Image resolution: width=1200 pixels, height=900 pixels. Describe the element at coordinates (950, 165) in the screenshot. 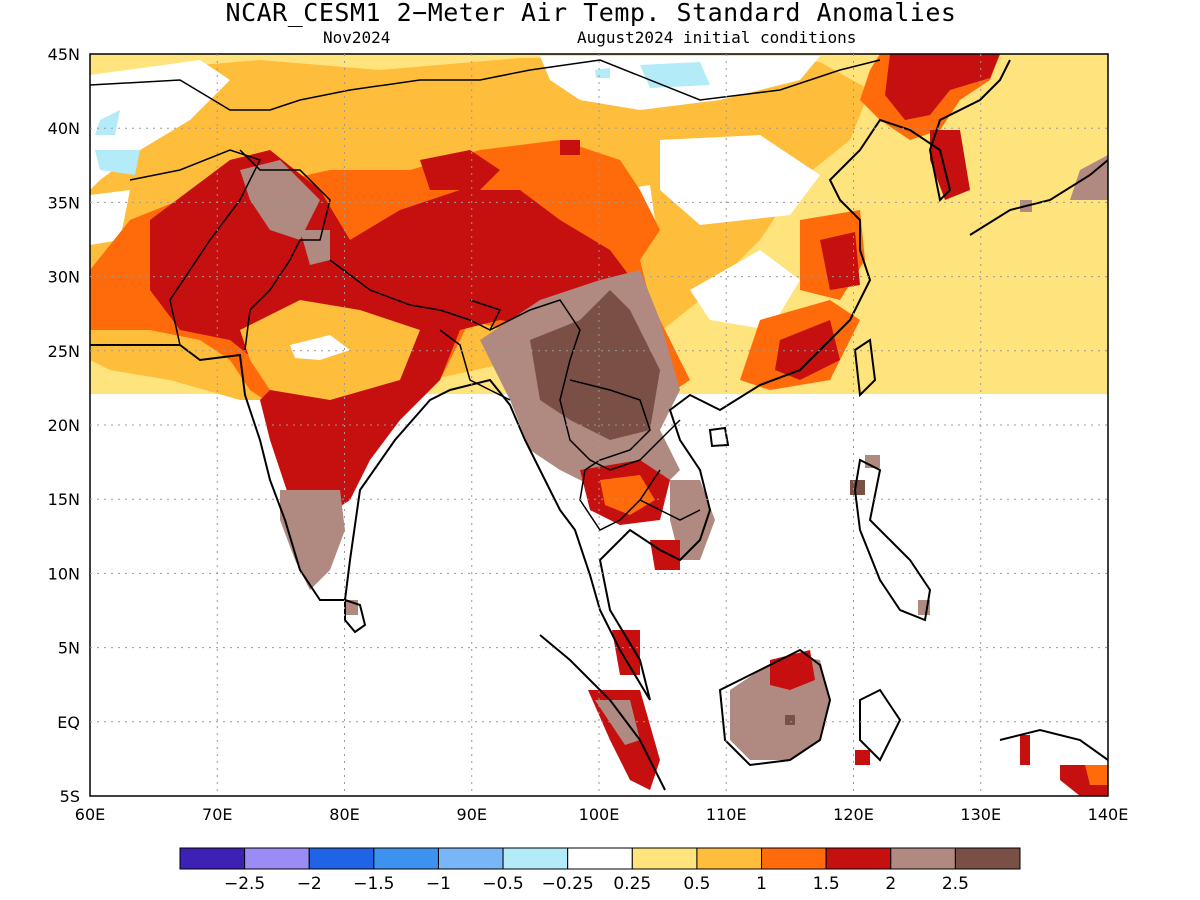

I see `anomaly-field-red-korea` at that location.